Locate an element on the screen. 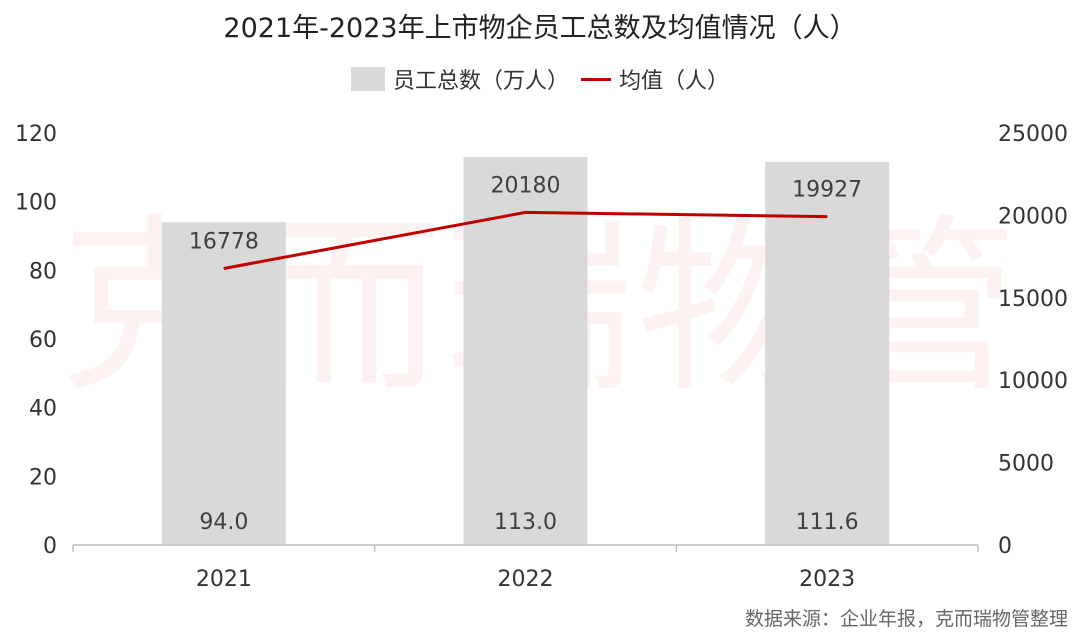 The width and height of the screenshot is (1080, 635). y-right-tick-label: 10000 is located at coordinates (1033, 381).